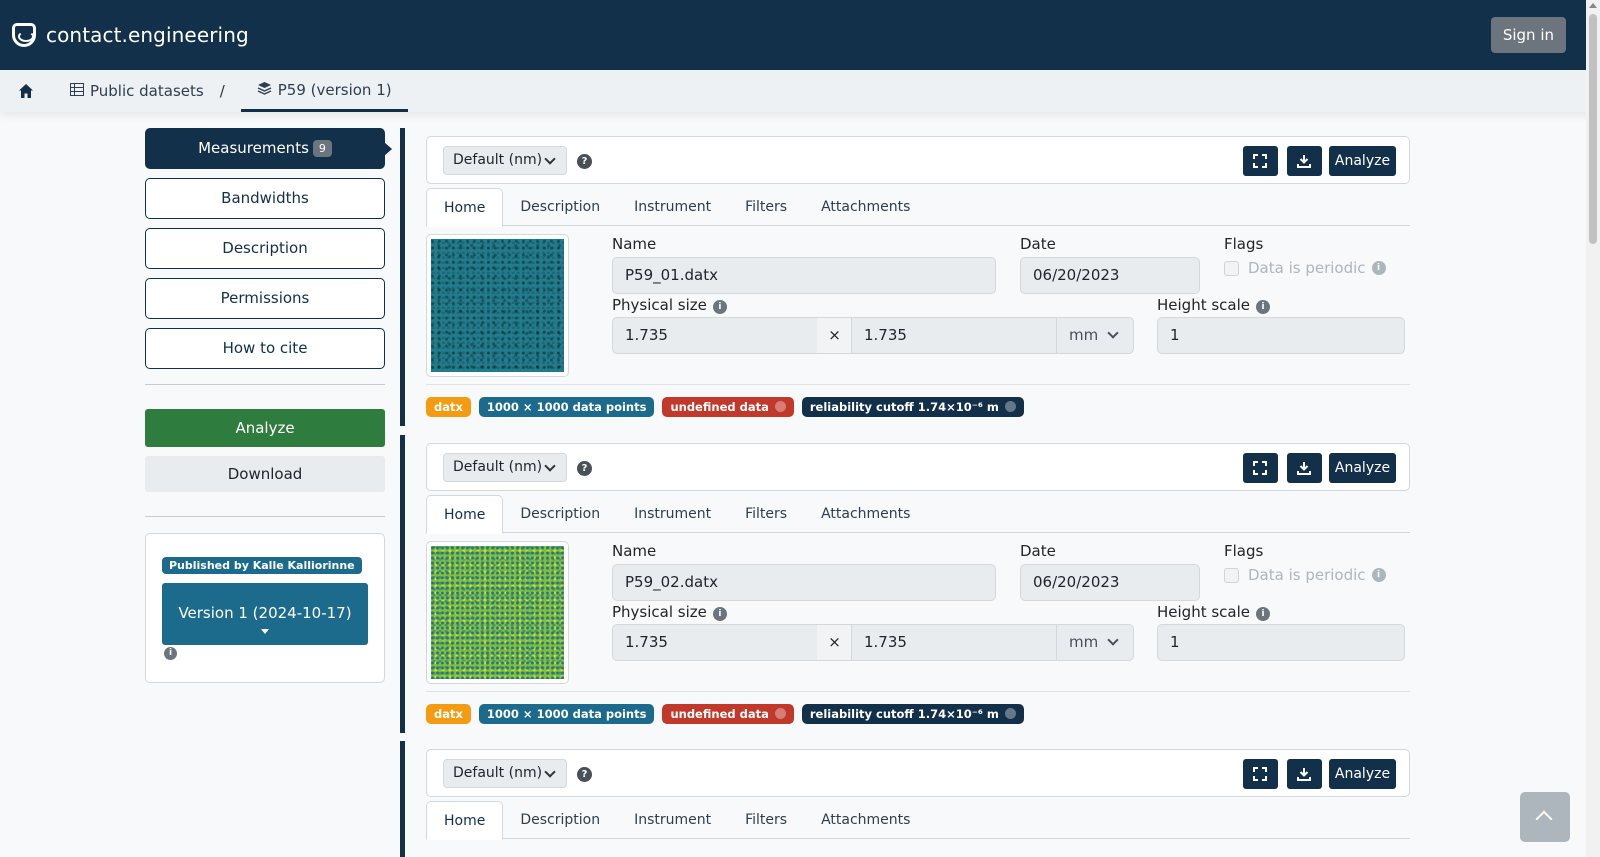  What do you see at coordinates (448, 714) in the screenshot?
I see `format-tag: datx` at bounding box center [448, 714].